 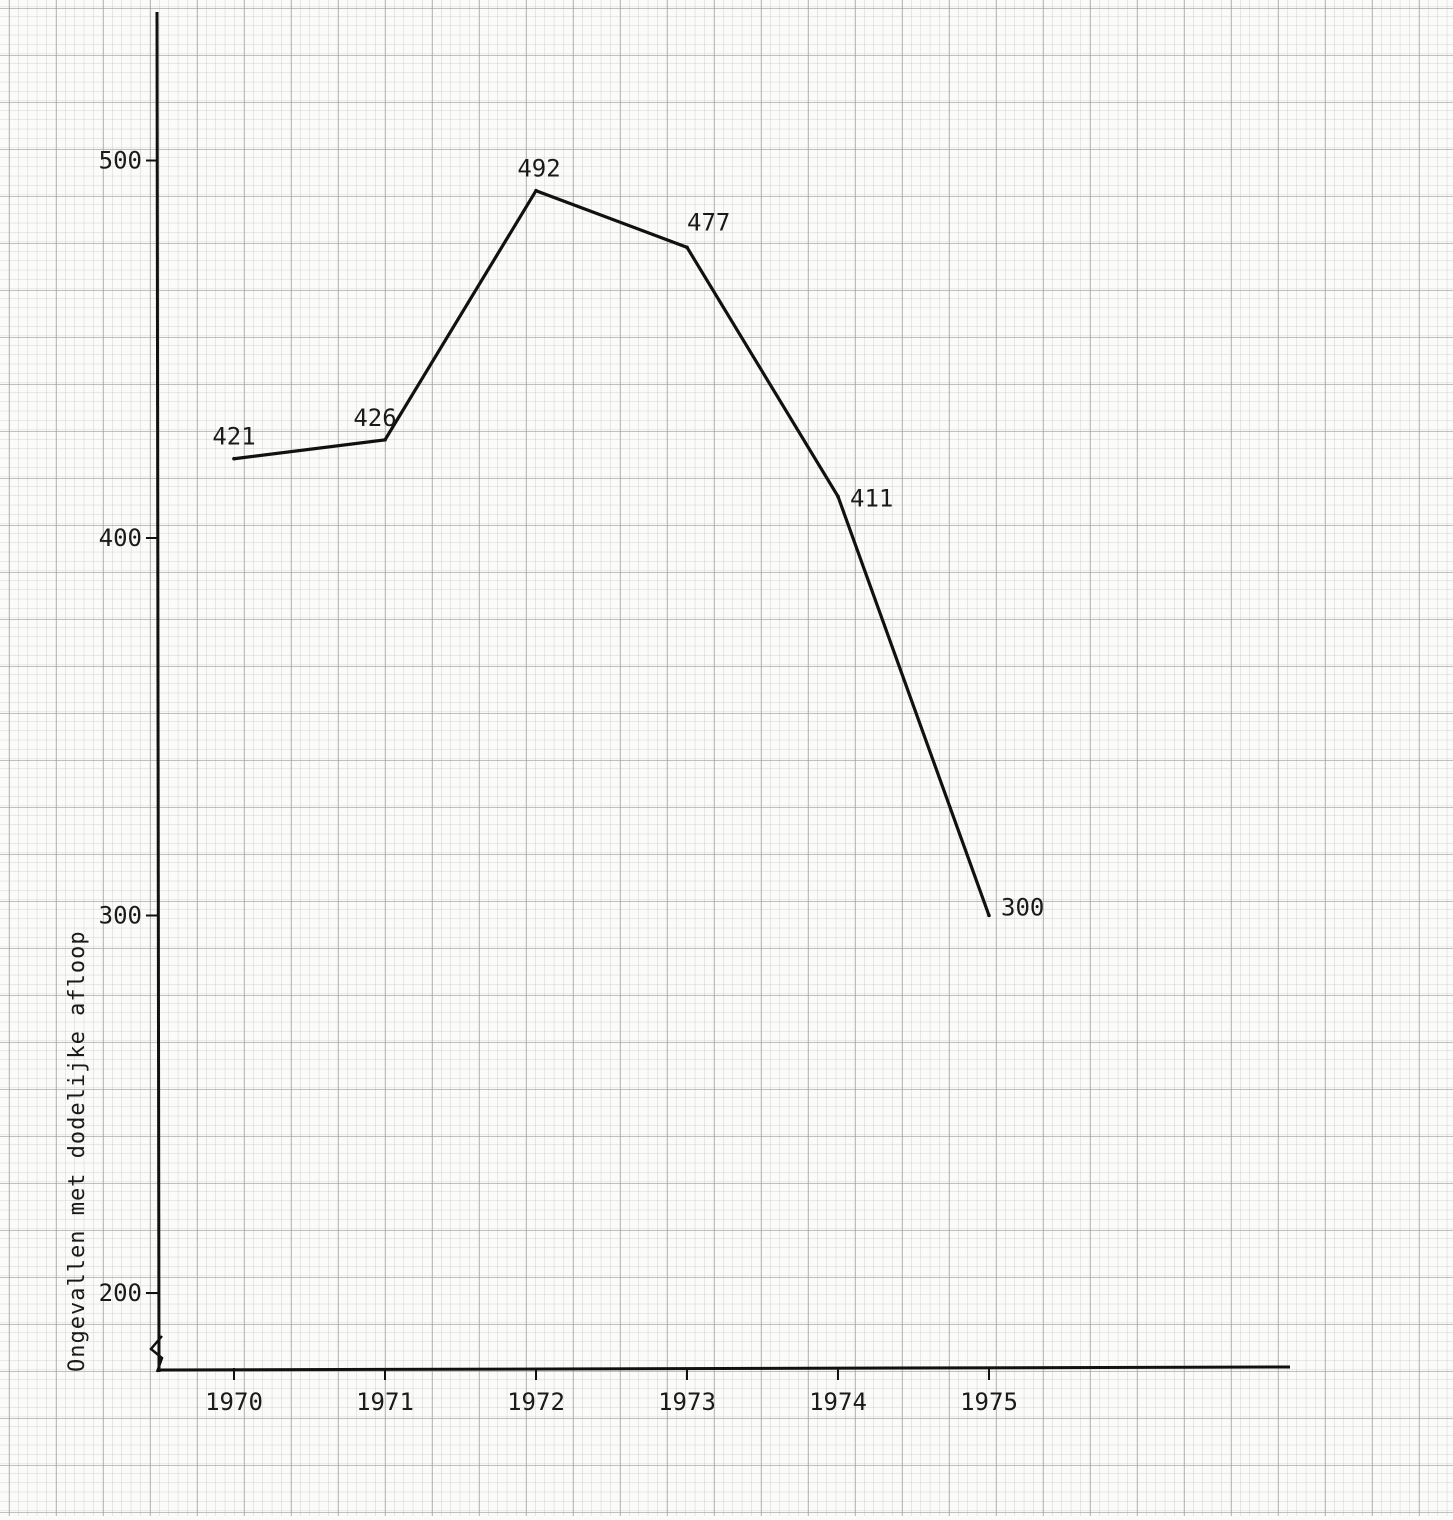 What do you see at coordinates (1022, 908) in the screenshot?
I see `data-label-1975: 300` at bounding box center [1022, 908].